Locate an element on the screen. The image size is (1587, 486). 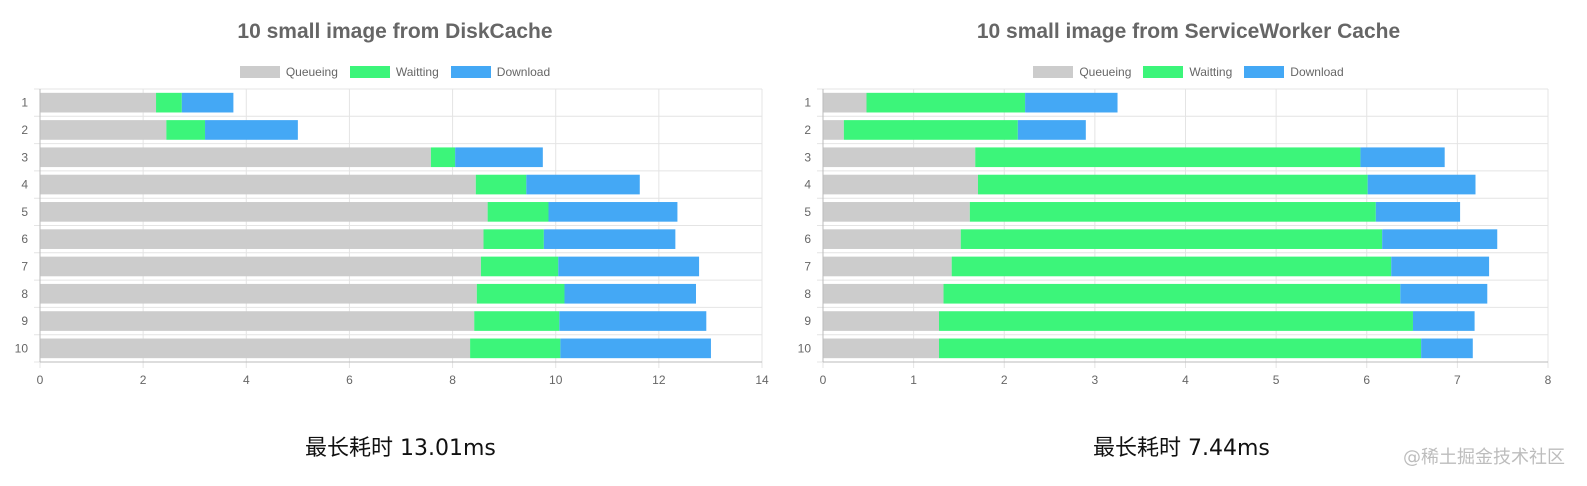
y-tick-label: 6 is located at coordinates (24, 239).